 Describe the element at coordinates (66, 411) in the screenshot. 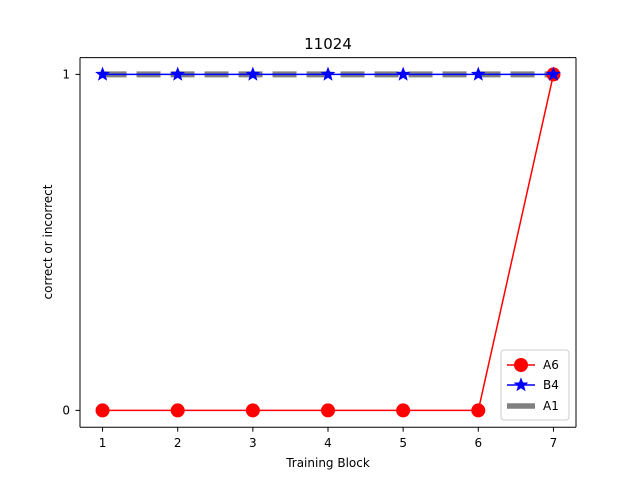

I see `y-tick-label-0: 0` at that location.